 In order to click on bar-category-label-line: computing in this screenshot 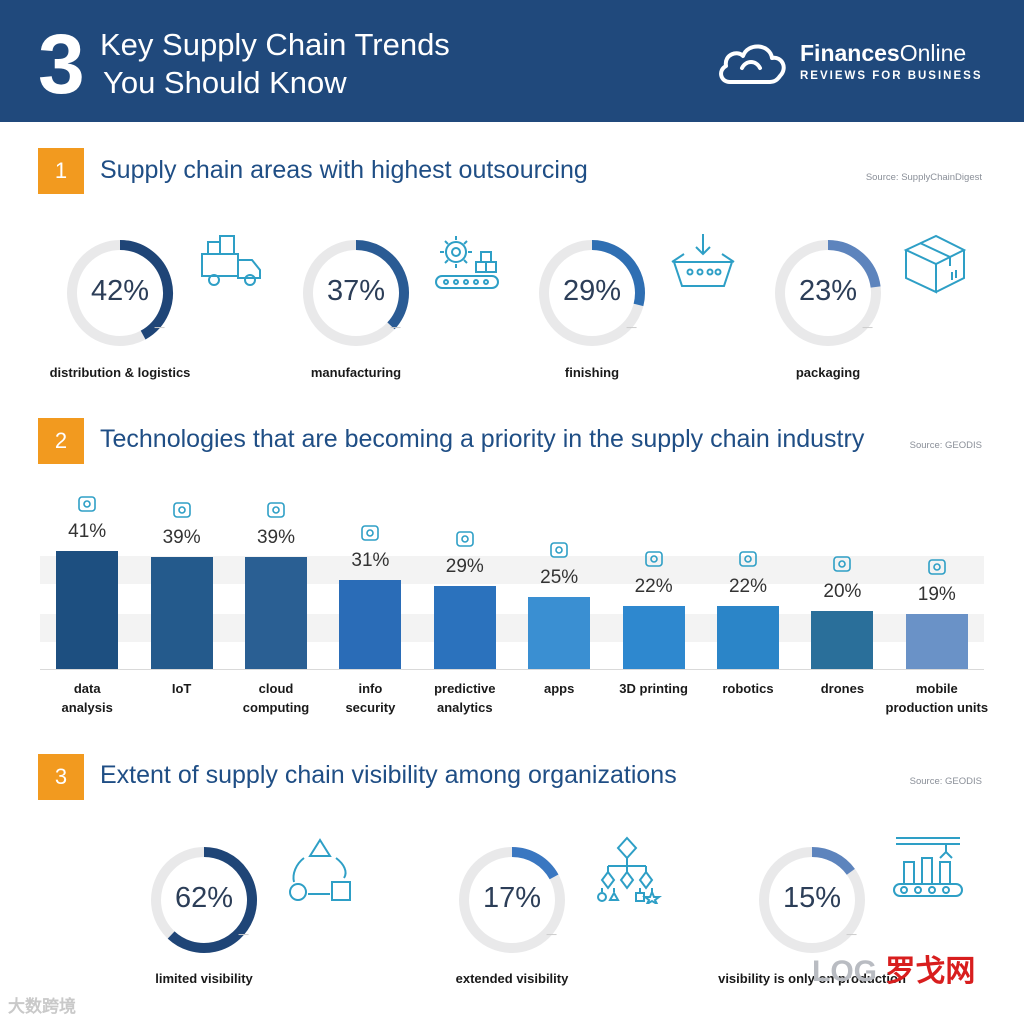, I will do `click(276, 707)`.